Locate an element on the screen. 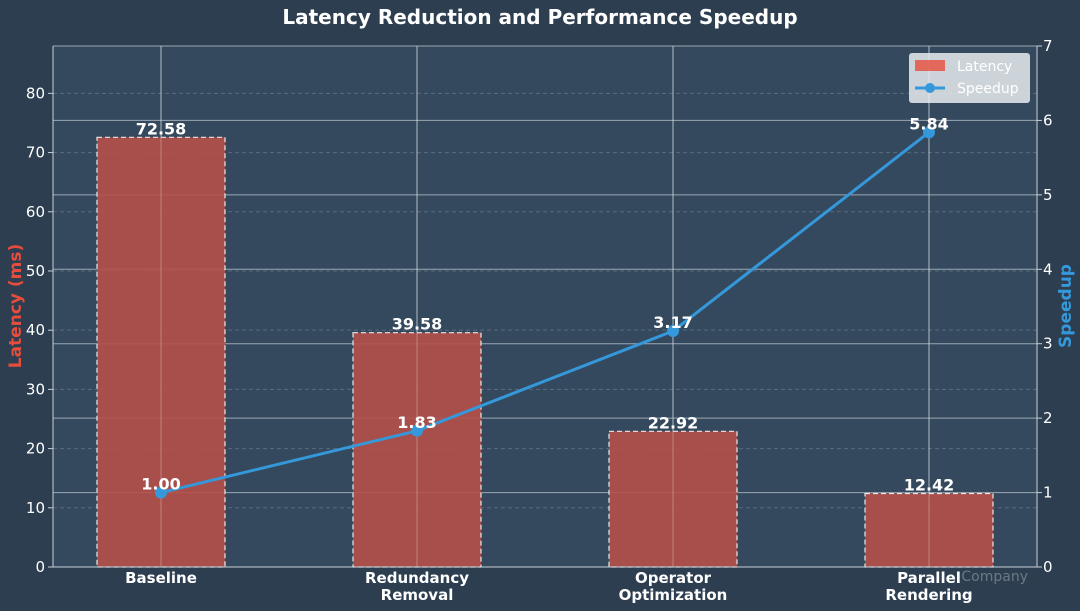 The height and width of the screenshot is (611, 1080). y-left-tick-label: 60 is located at coordinates (35, 212).